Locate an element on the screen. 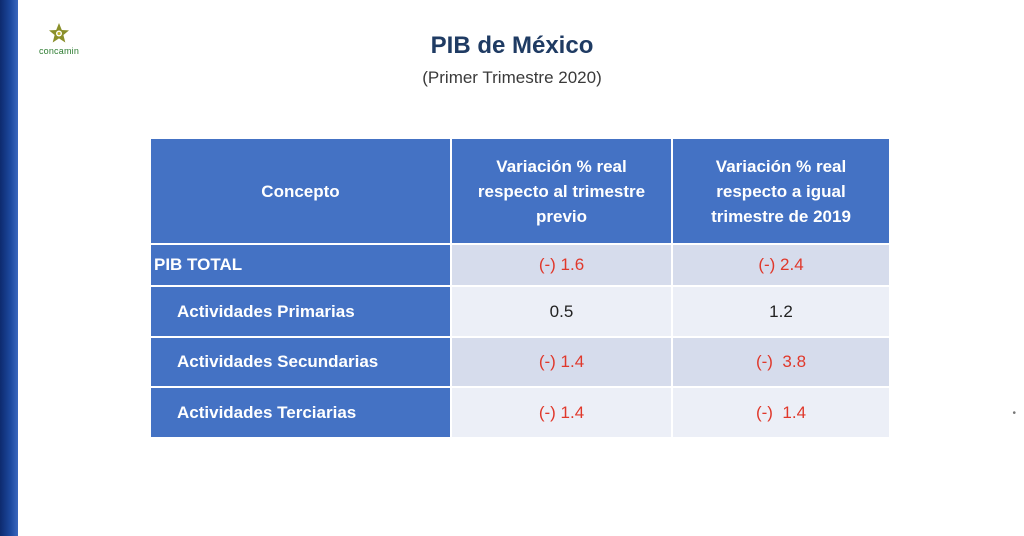 The width and height of the screenshot is (1024, 536). table-row: PIB TOTAL (-) 1.6 (-) 2.4 is located at coordinates (520, 265).